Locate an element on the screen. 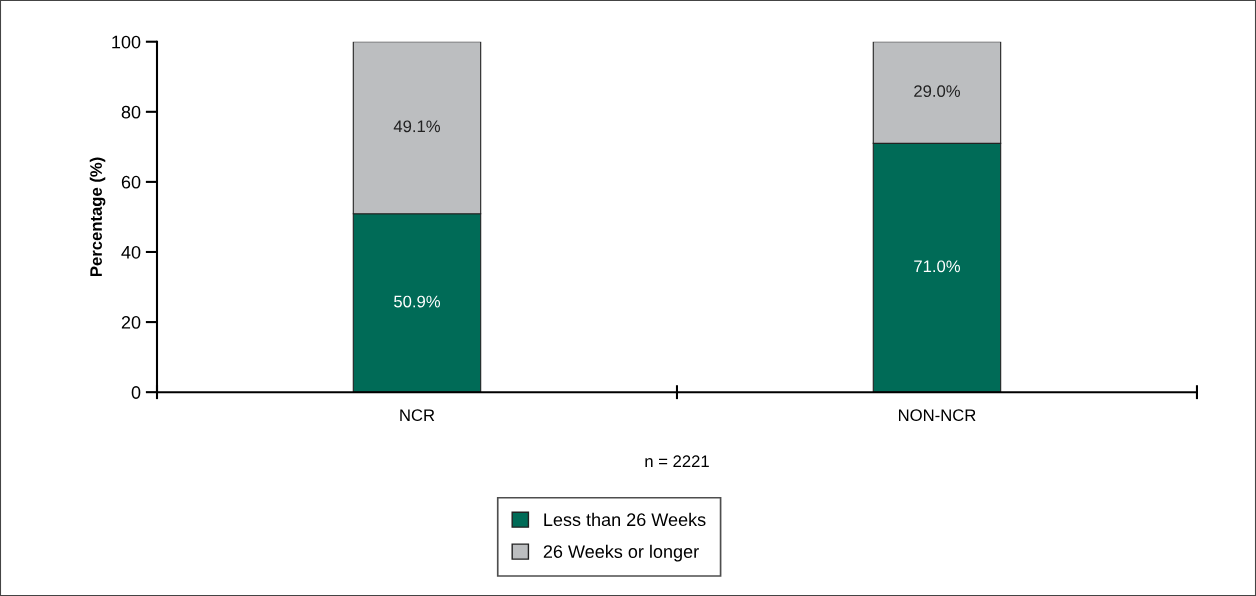 The image size is (1256, 596). x-axis-title: n = 2221 is located at coordinates (677, 461).